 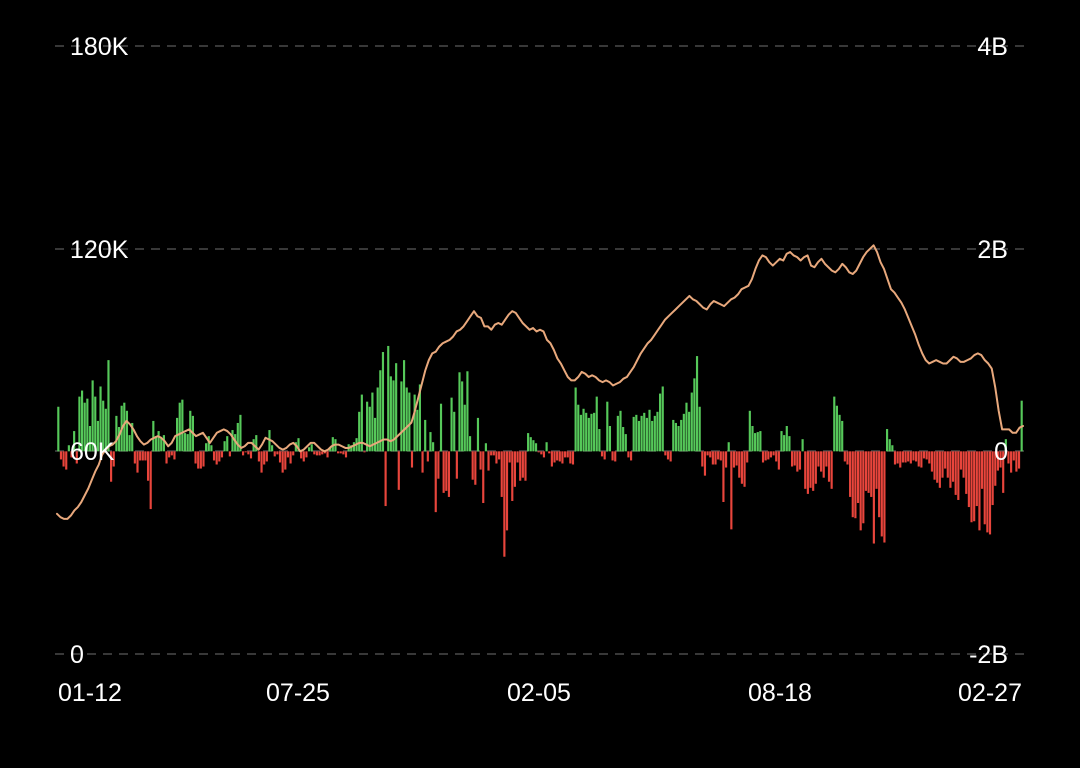 What do you see at coordinates (992, 47) in the screenshot?
I see `right-axis-label-top: 4B` at bounding box center [992, 47].